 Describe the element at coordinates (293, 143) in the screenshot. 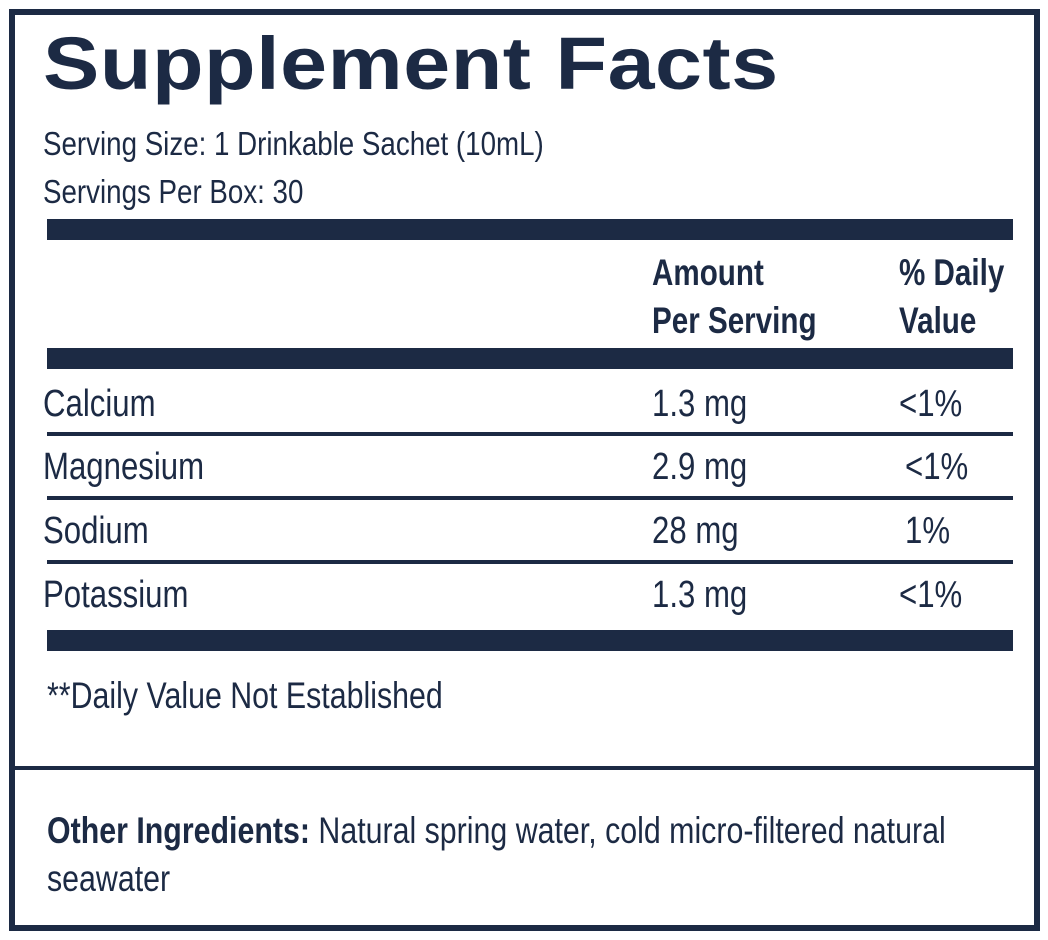

I see `serving-size: Serving Size: 1 Drinkable Sachet (10mL)` at that location.